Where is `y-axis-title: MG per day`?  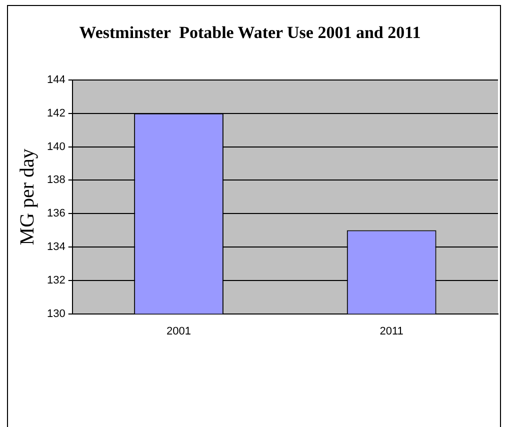
y-axis-title: MG per day is located at coordinates (27, 197).